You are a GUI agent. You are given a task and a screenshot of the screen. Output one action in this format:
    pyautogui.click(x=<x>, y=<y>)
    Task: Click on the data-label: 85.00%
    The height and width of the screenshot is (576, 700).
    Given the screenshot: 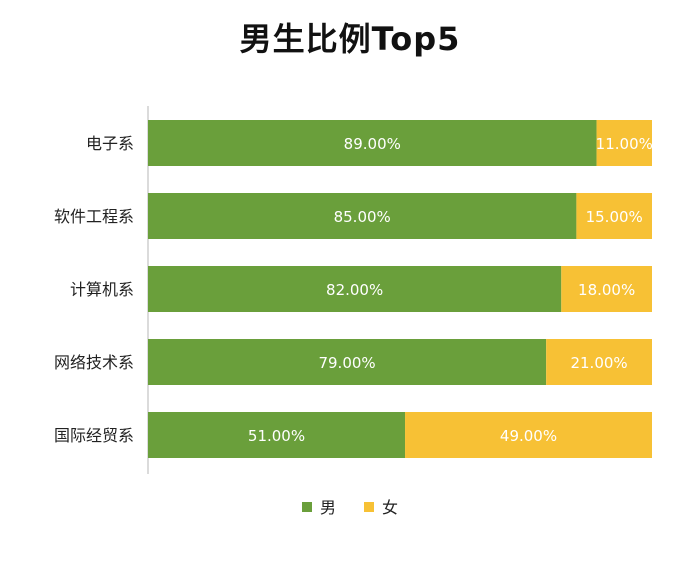 What is the action you would take?
    pyautogui.click(x=362, y=217)
    